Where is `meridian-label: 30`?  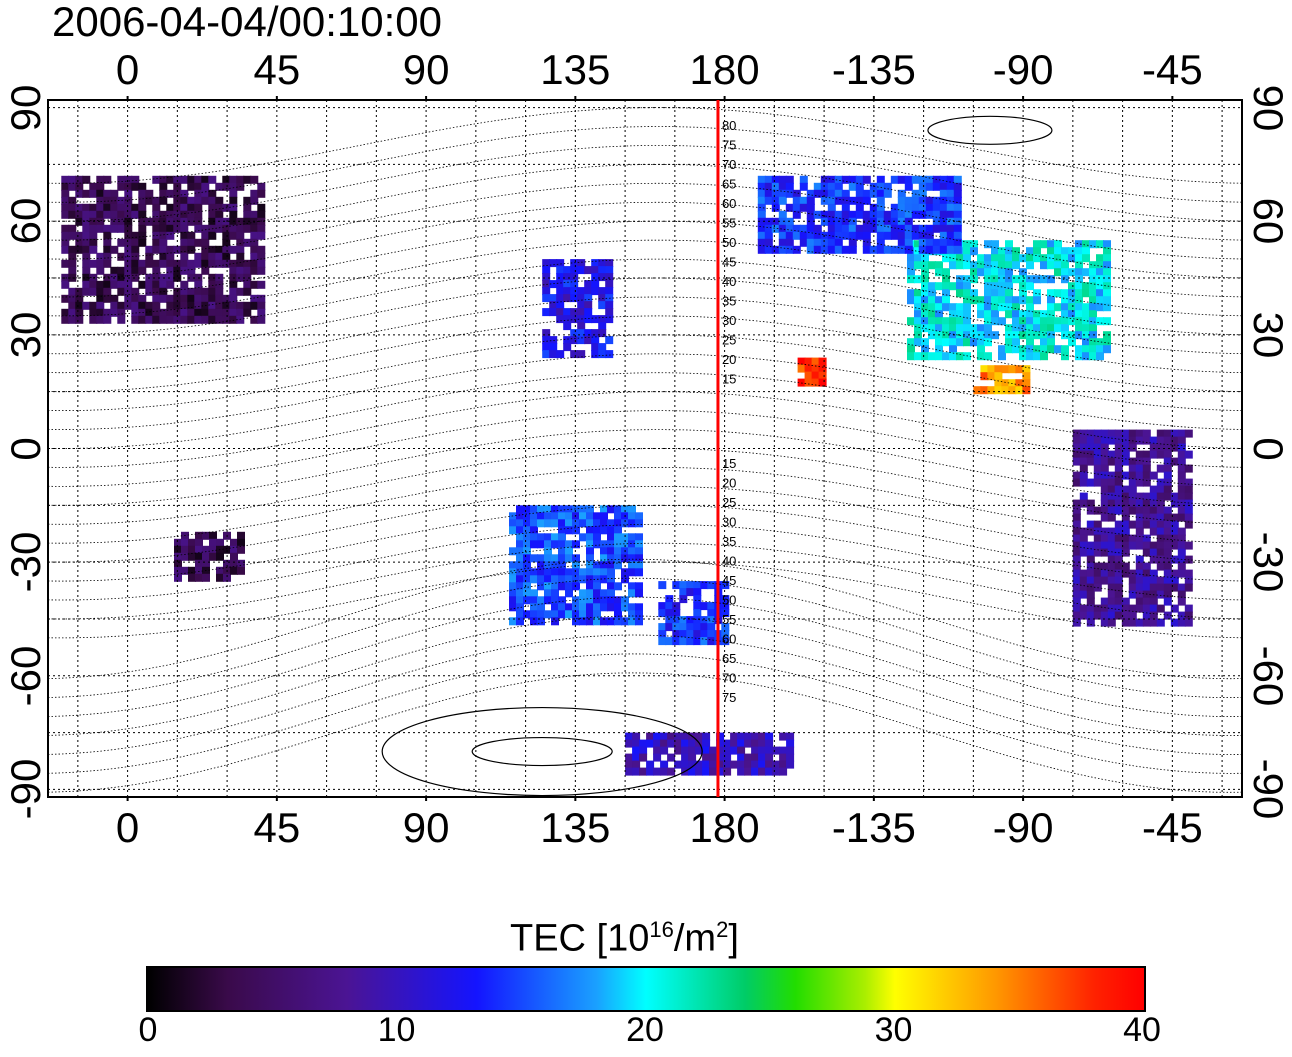 meridian-label: 30 is located at coordinates (729, 522).